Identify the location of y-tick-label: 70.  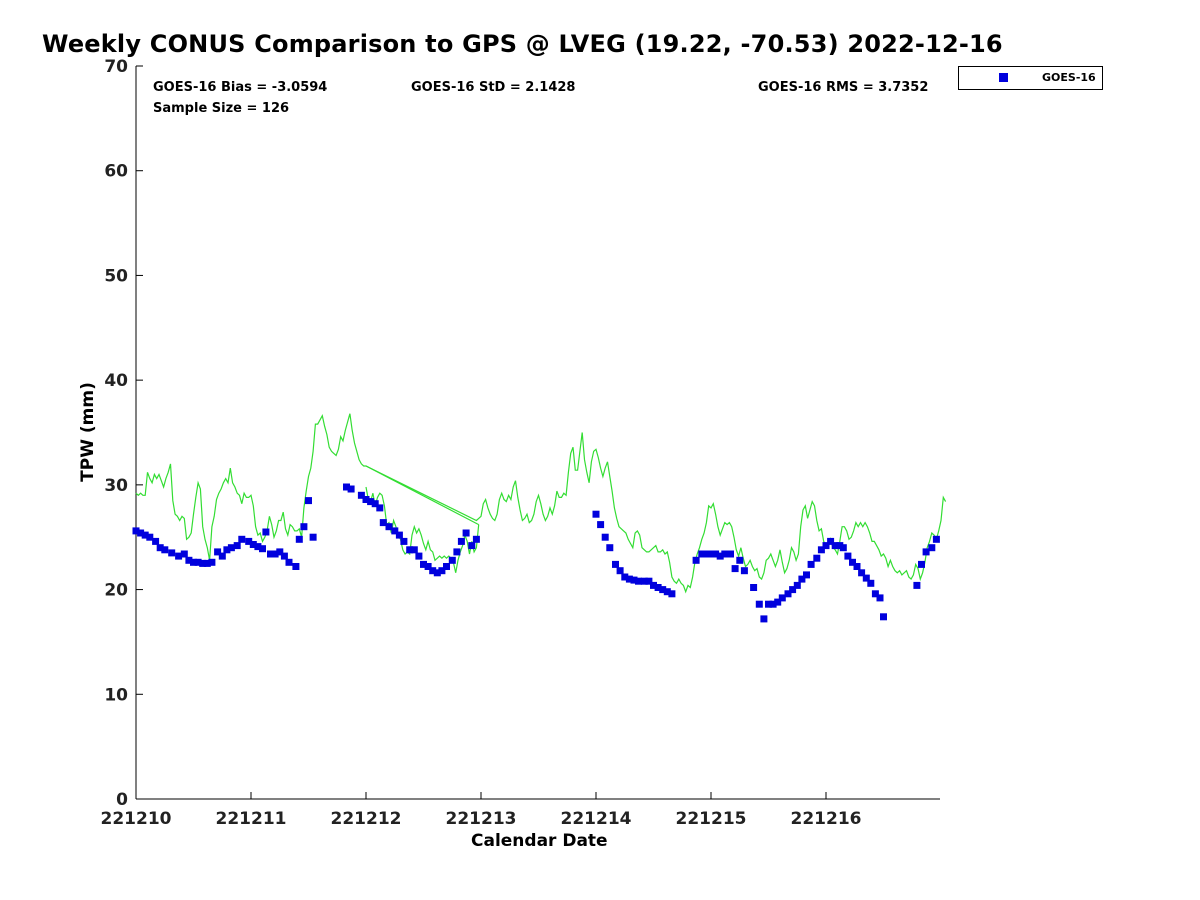
(116, 67).